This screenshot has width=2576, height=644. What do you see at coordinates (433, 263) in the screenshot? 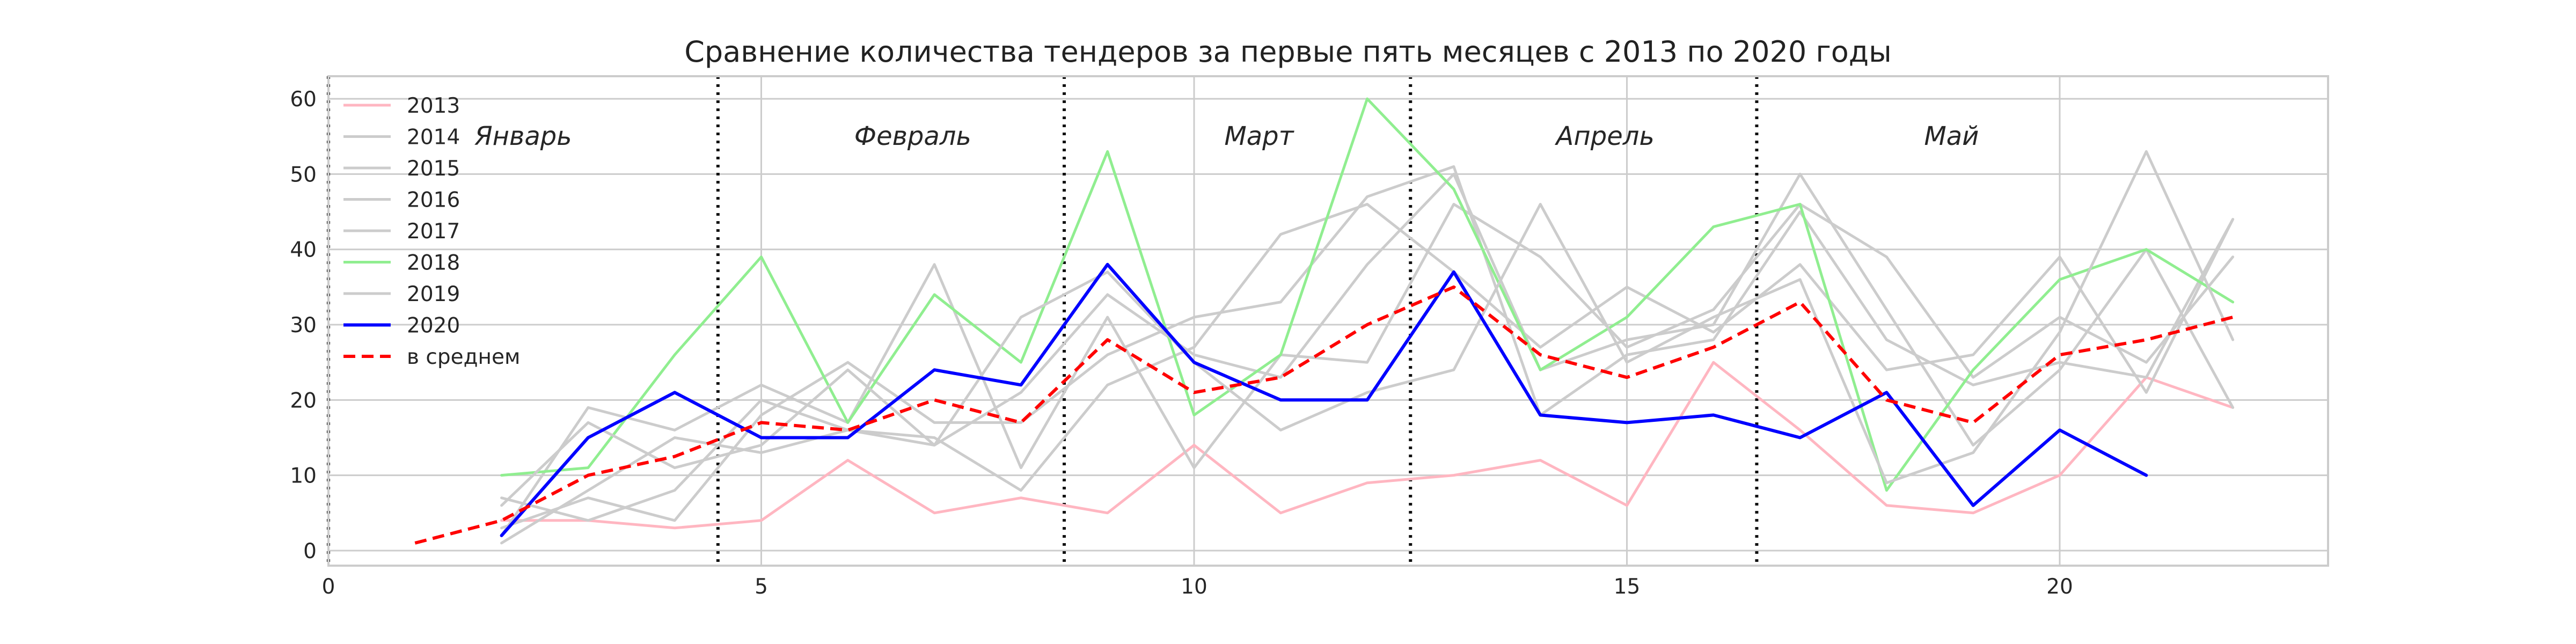
I see `legend-label: 2018` at bounding box center [433, 263].